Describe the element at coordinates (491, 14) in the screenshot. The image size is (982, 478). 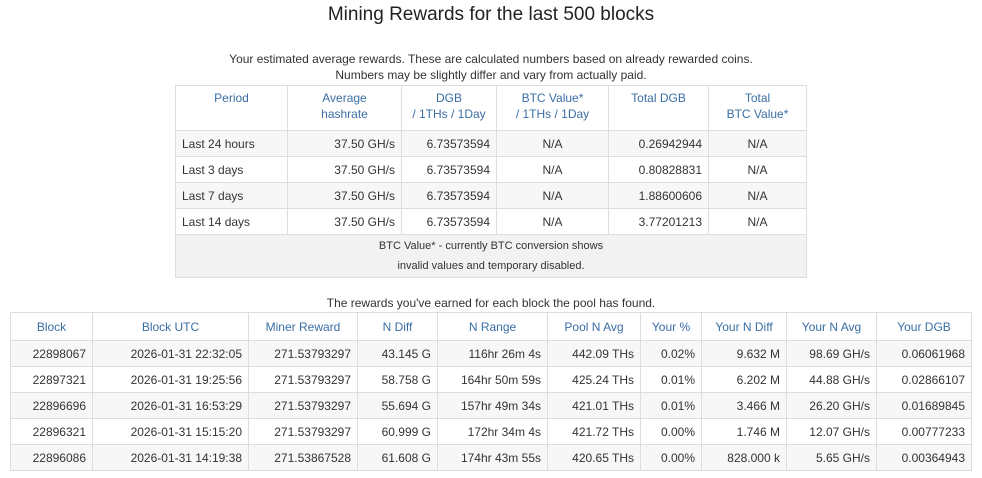
I see `page-title: Mining Rewards for the last 500 blocks` at that location.